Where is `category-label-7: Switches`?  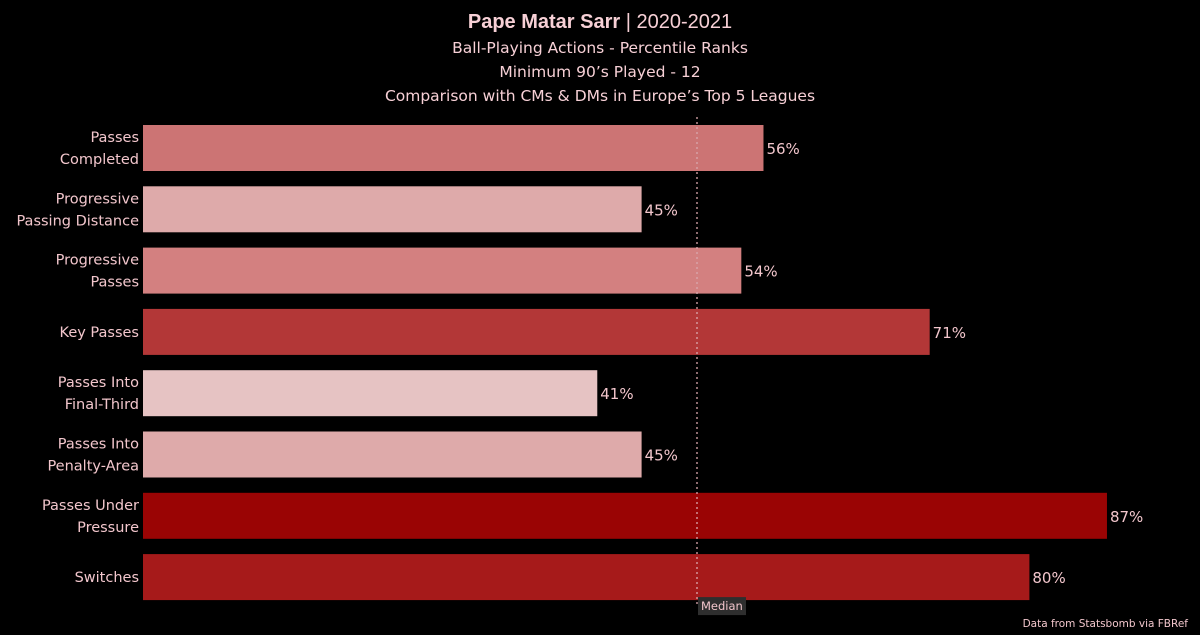
category-label-7: Switches is located at coordinates (107, 578).